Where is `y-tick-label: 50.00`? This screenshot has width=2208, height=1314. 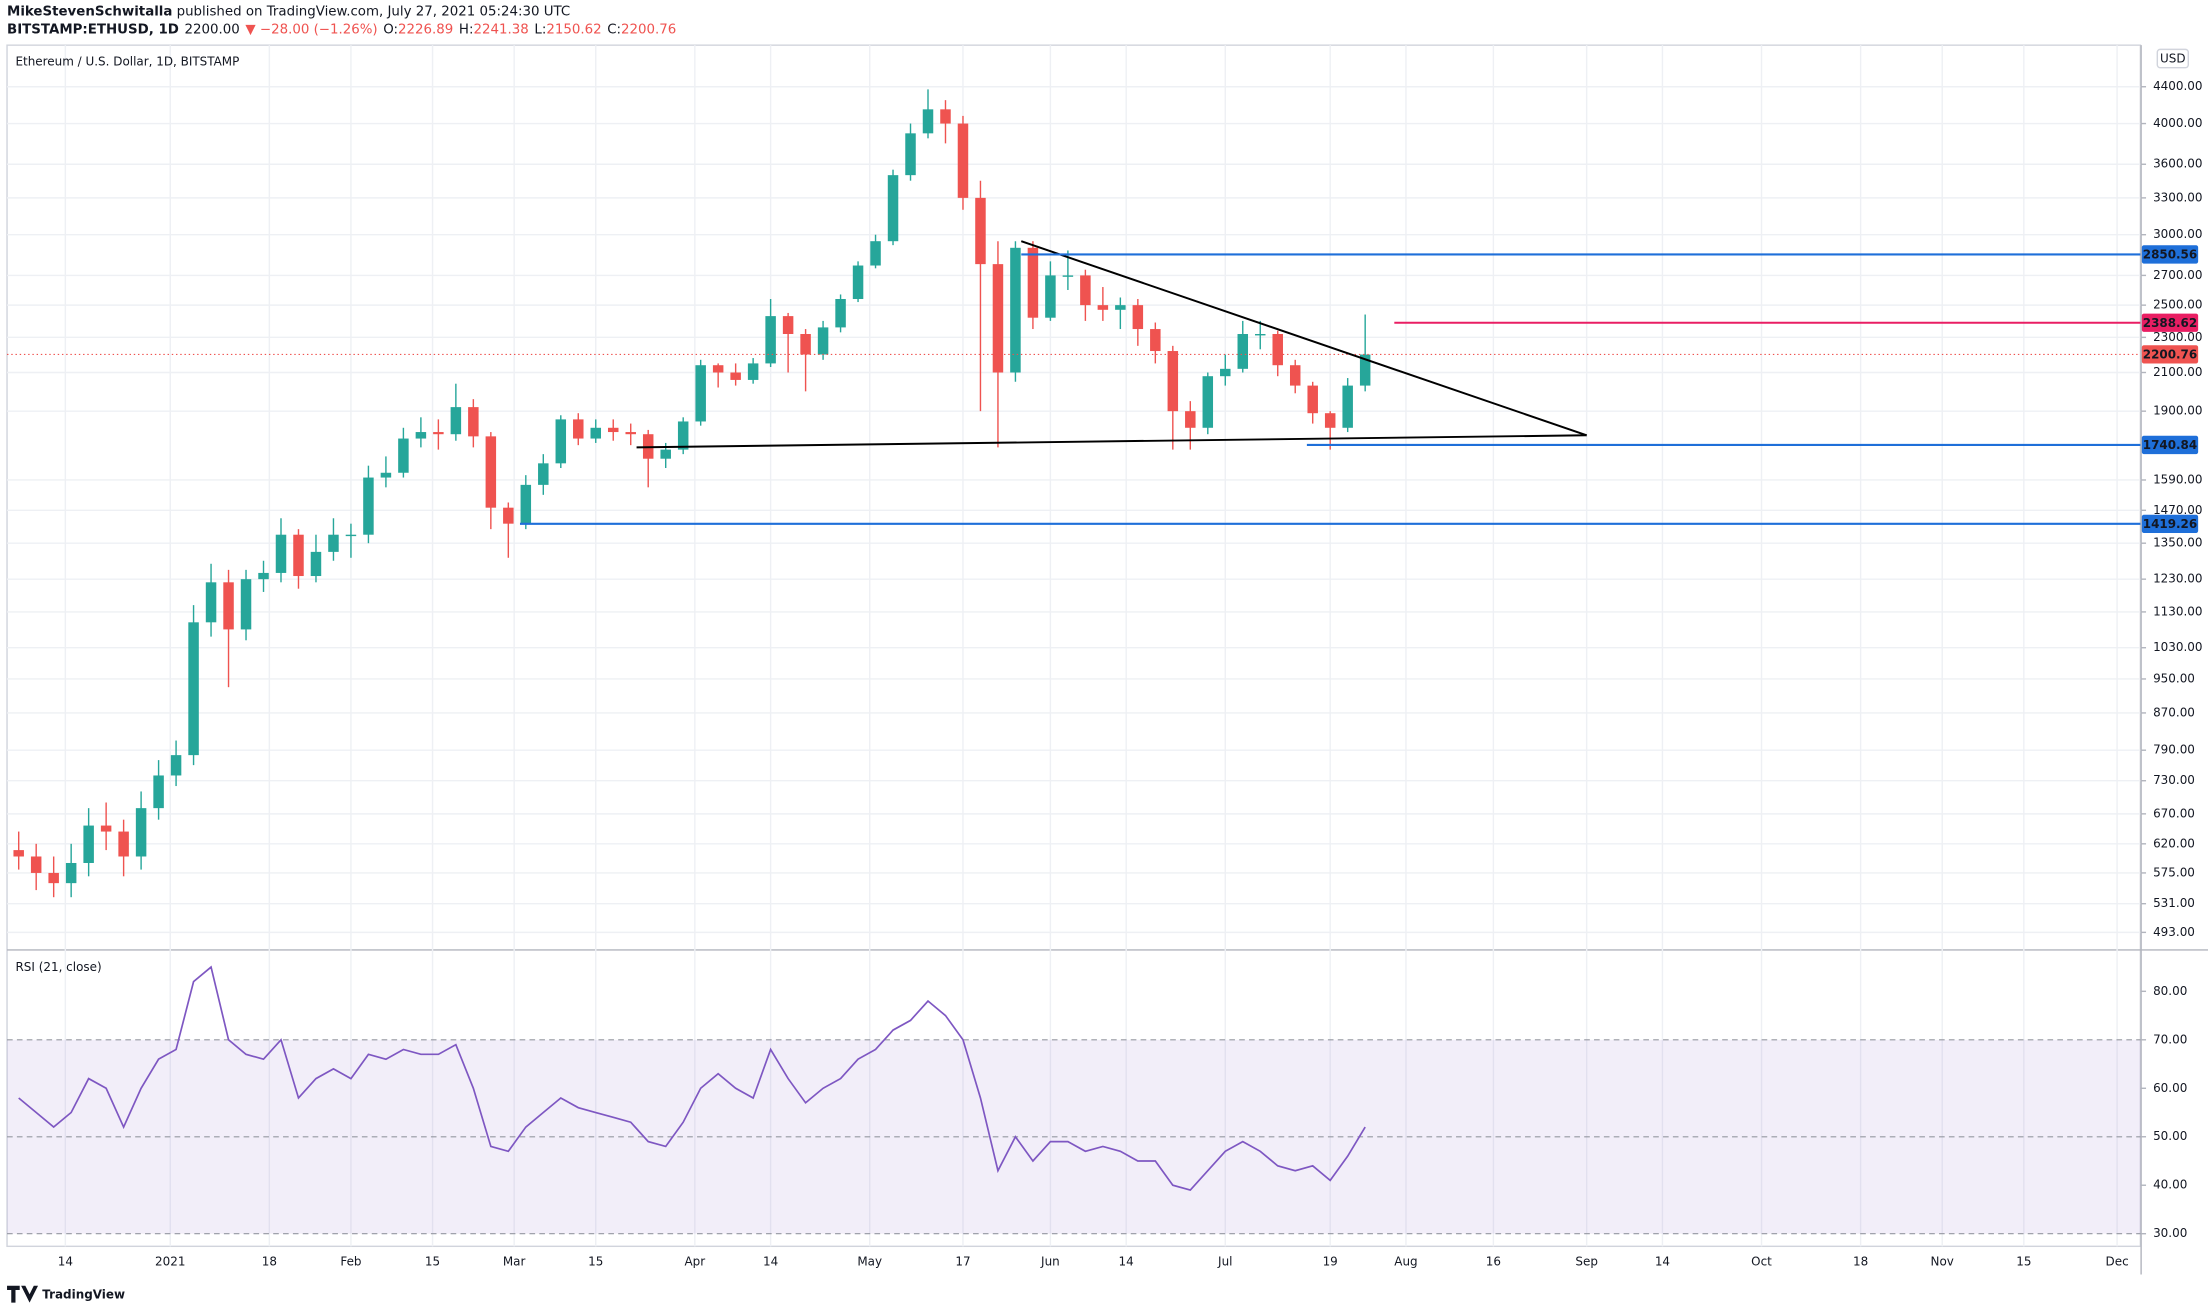
y-tick-label: 50.00 is located at coordinates (2170, 1136).